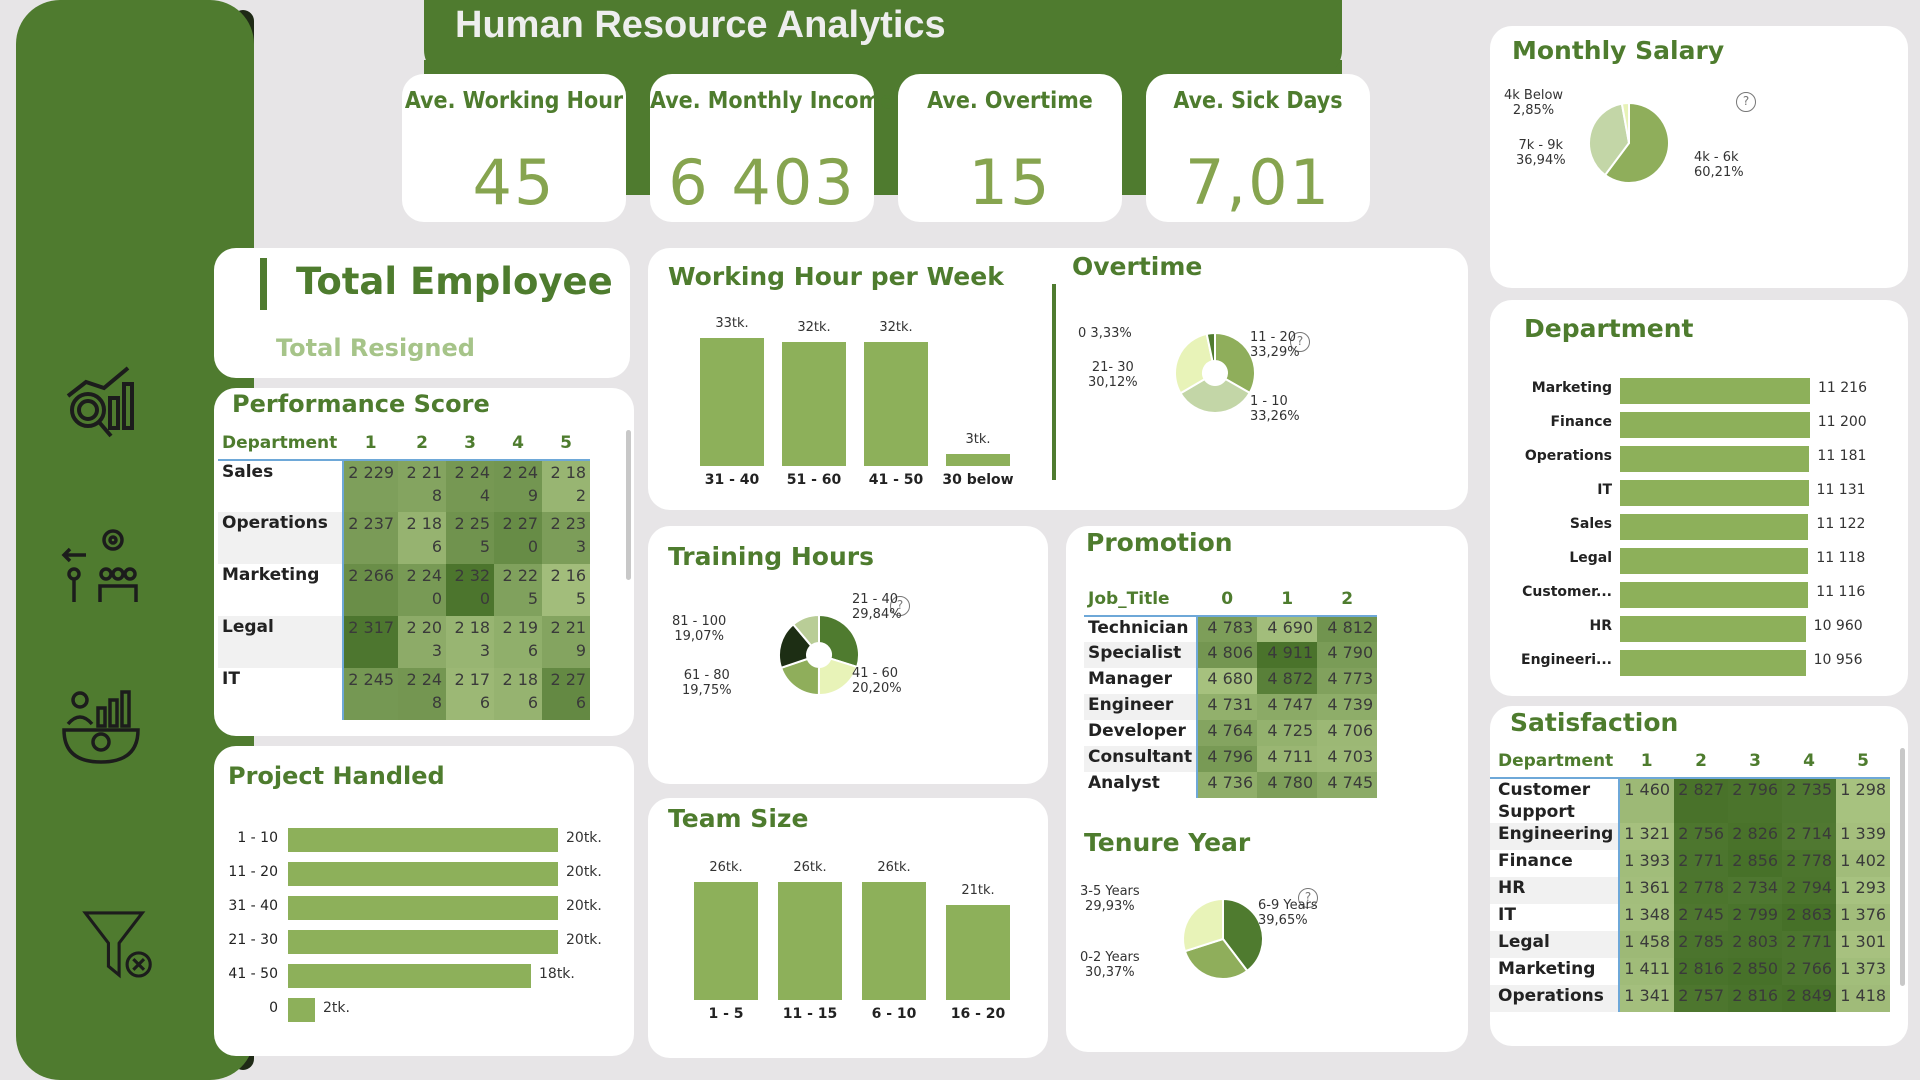 This screenshot has height=1080, width=1920. Describe the element at coordinates (518, 486) in the screenshot. I see `matrix-cell: 2 24 9` at that location.